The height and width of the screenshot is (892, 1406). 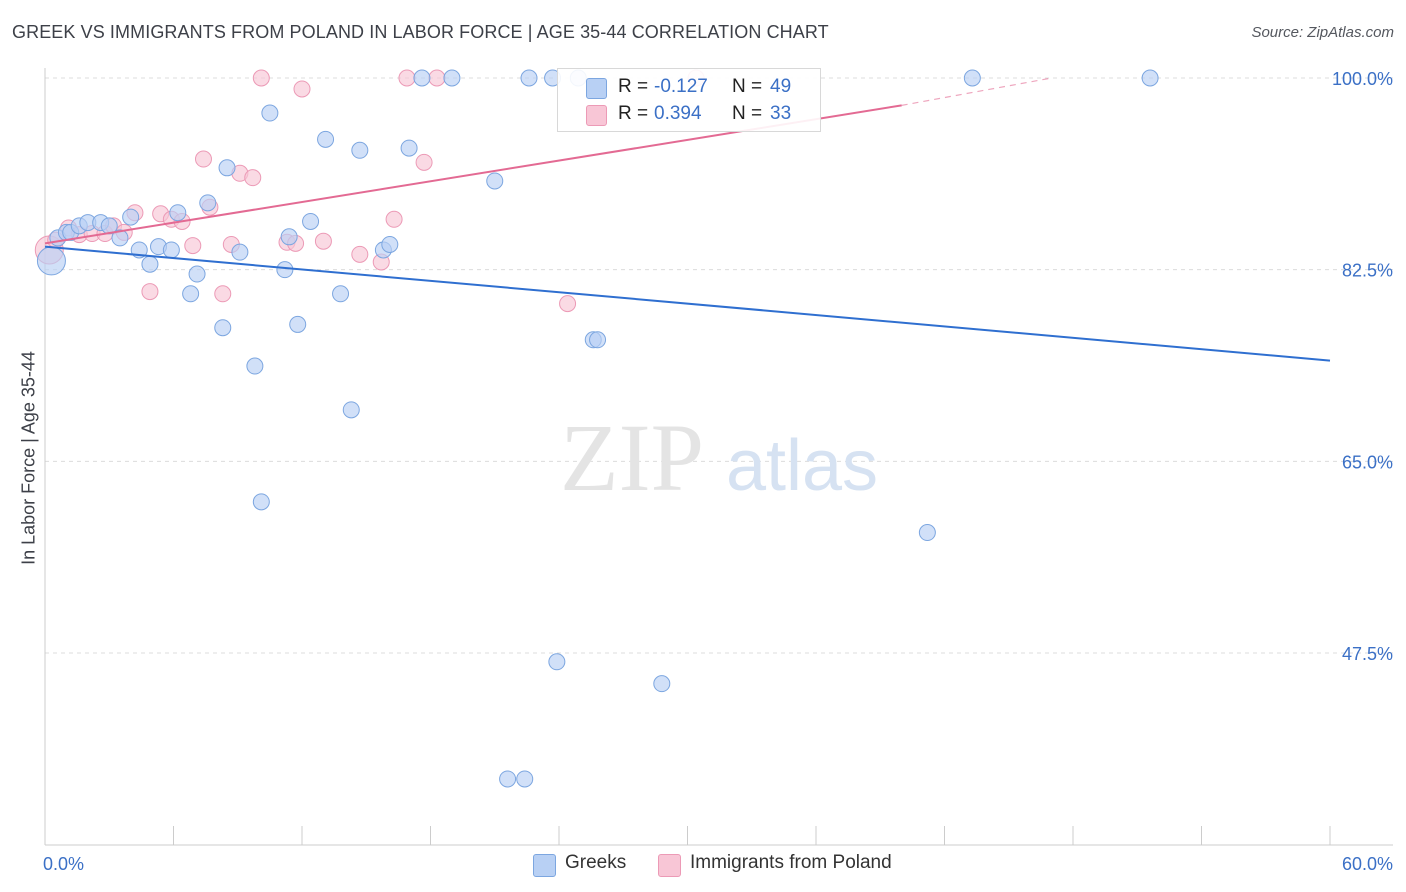 What do you see at coordinates (1362, 79) in the screenshot?
I see `y-tick-label: 100.0%` at bounding box center [1362, 79].